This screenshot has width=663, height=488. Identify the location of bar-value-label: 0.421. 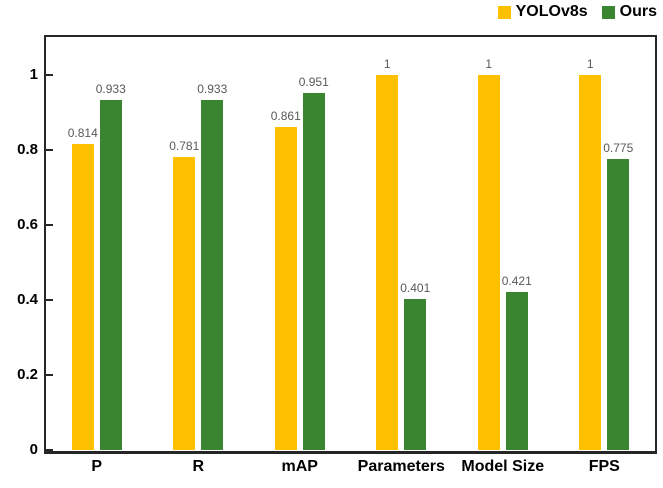
(516, 280).